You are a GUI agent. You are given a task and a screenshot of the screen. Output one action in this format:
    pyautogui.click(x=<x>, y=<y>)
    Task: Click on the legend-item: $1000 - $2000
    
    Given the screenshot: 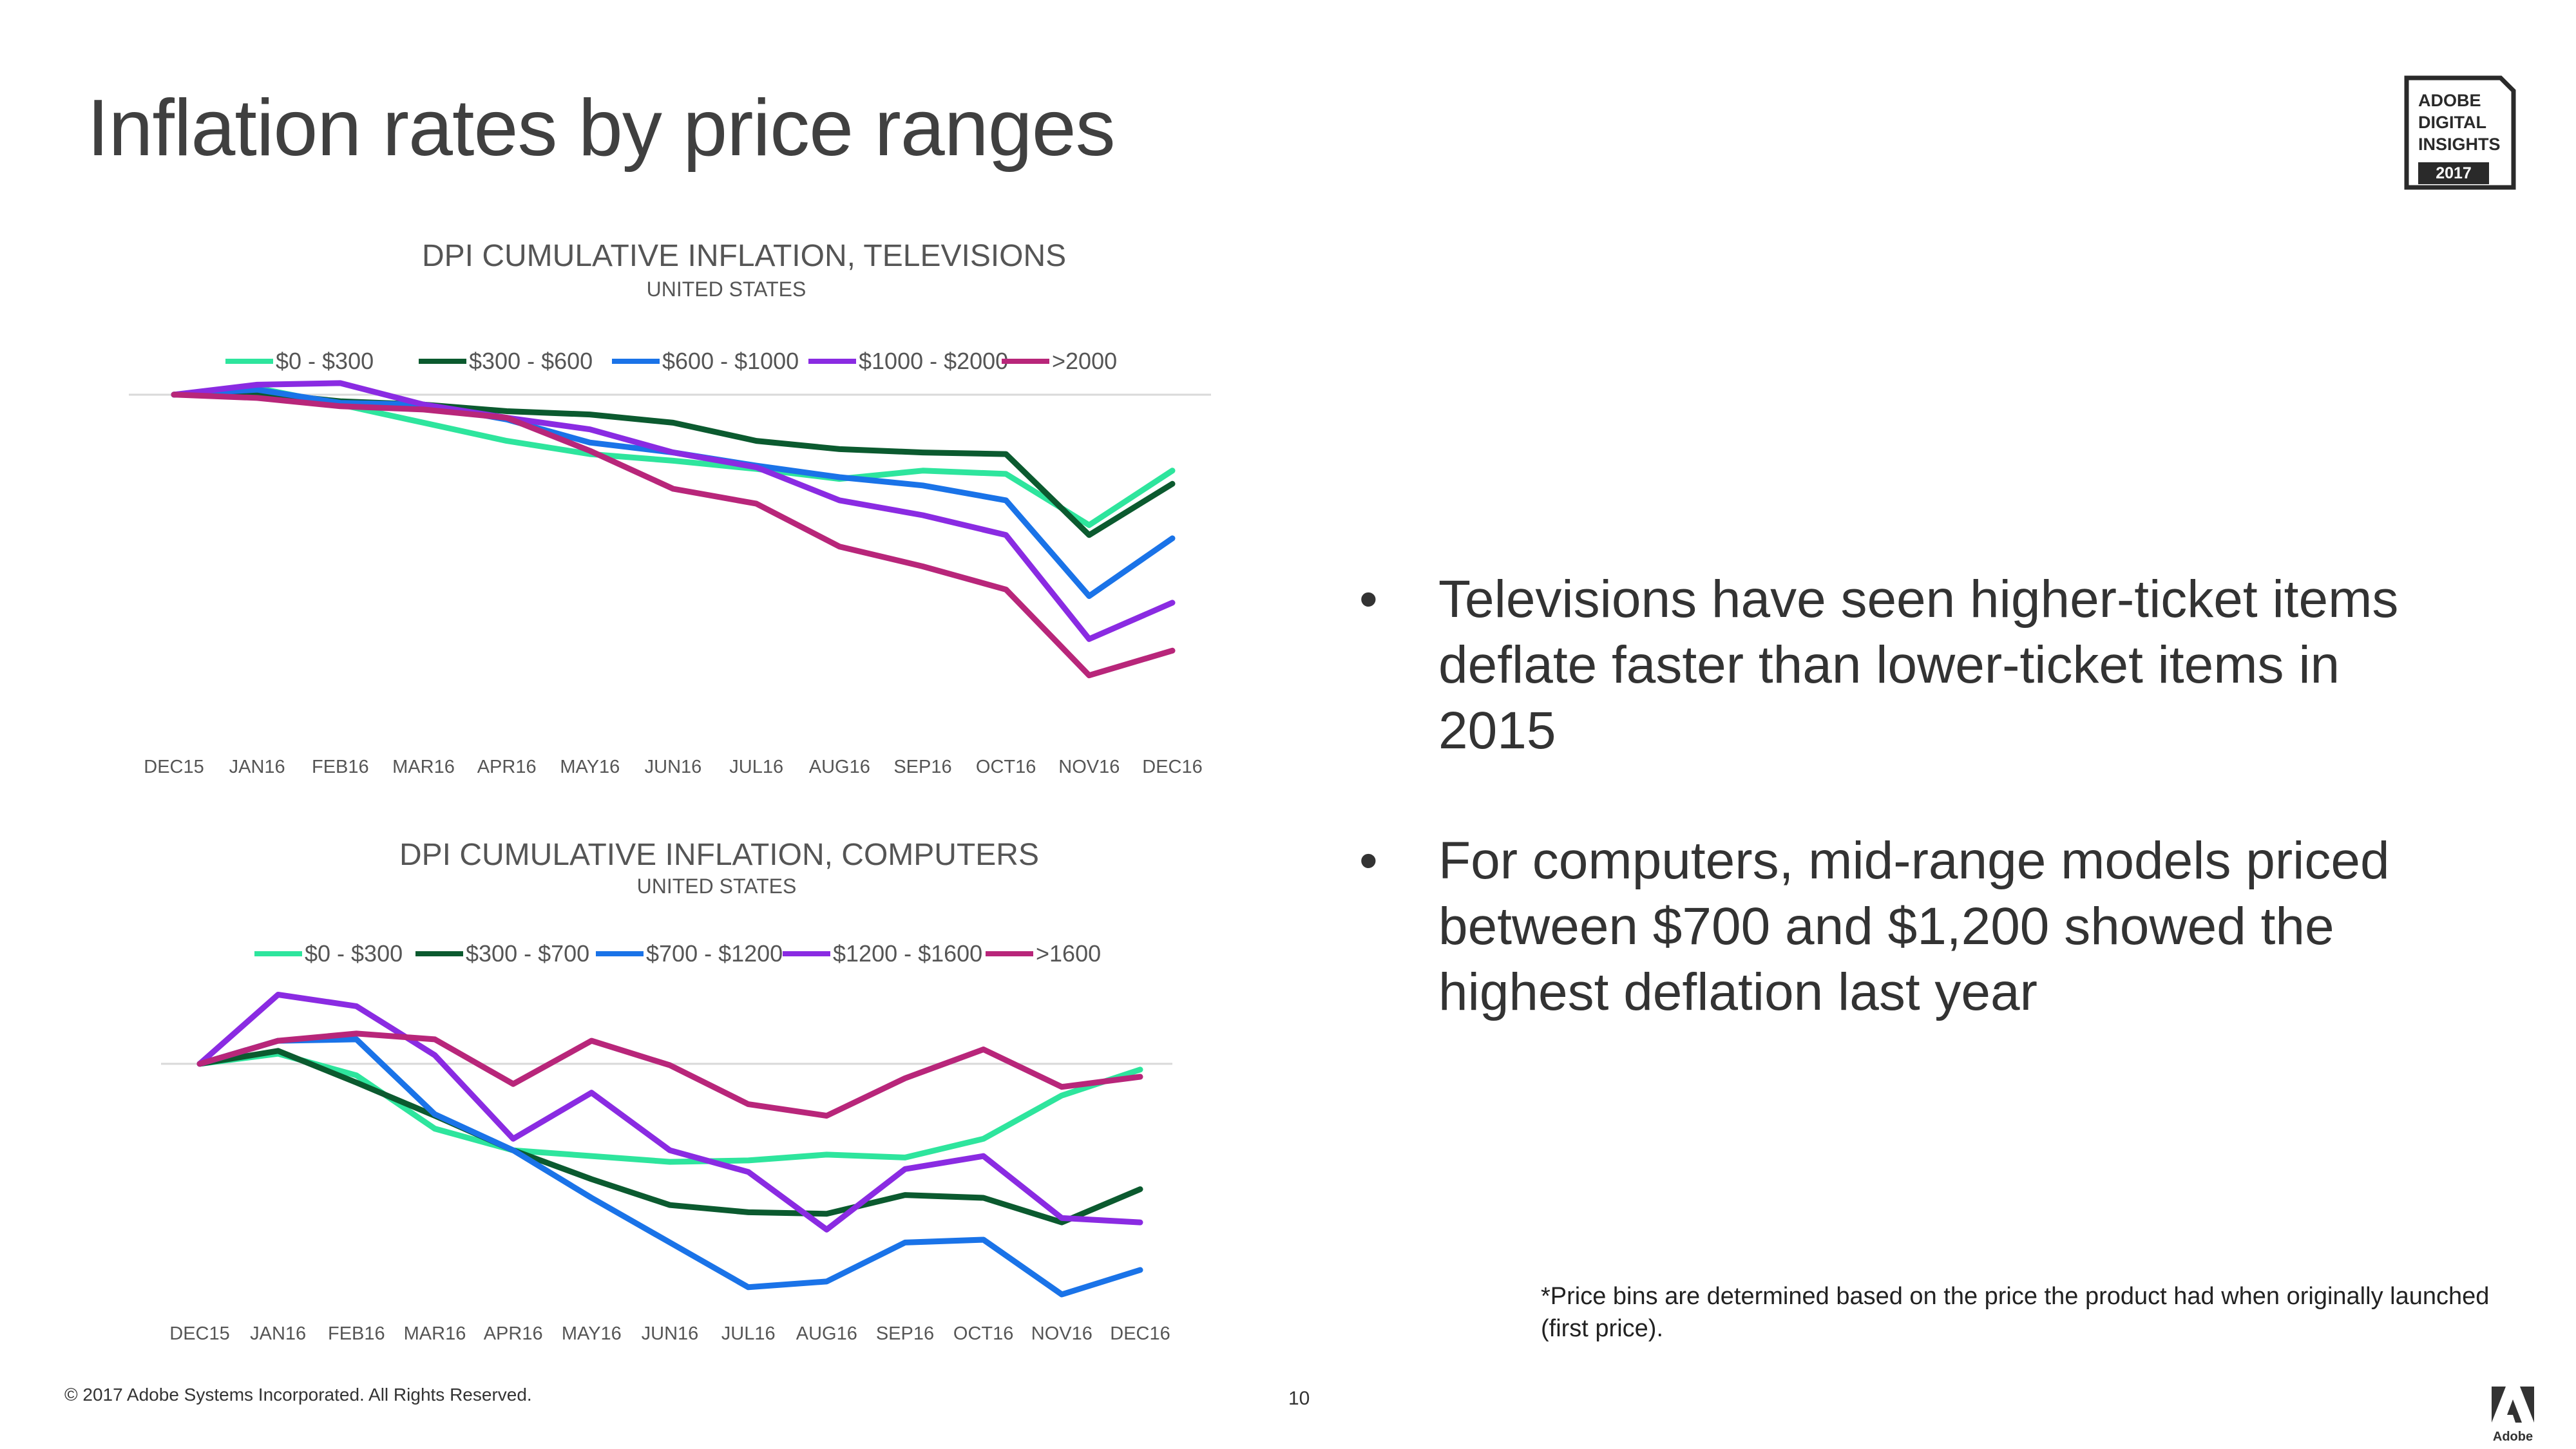 What is the action you would take?
    pyautogui.click(x=908, y=362)
    